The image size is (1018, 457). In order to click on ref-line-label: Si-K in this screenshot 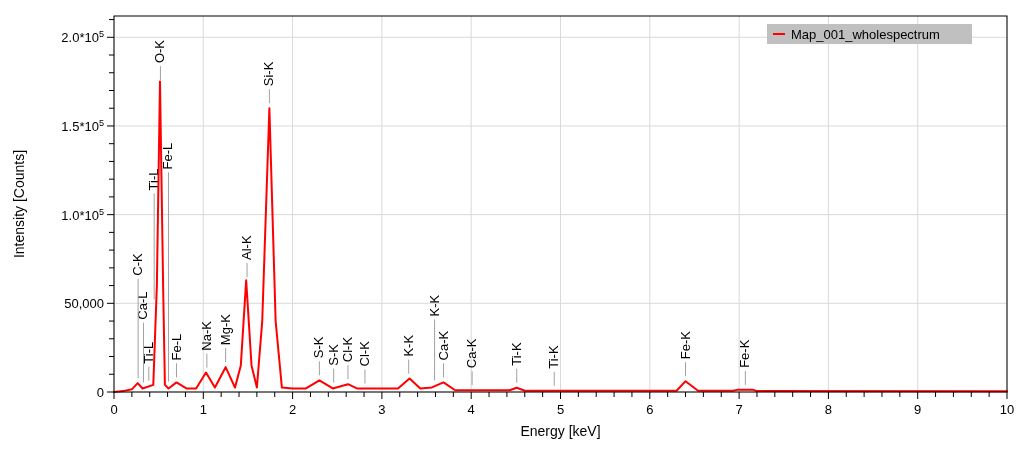, I will do `click(269, 74)`.